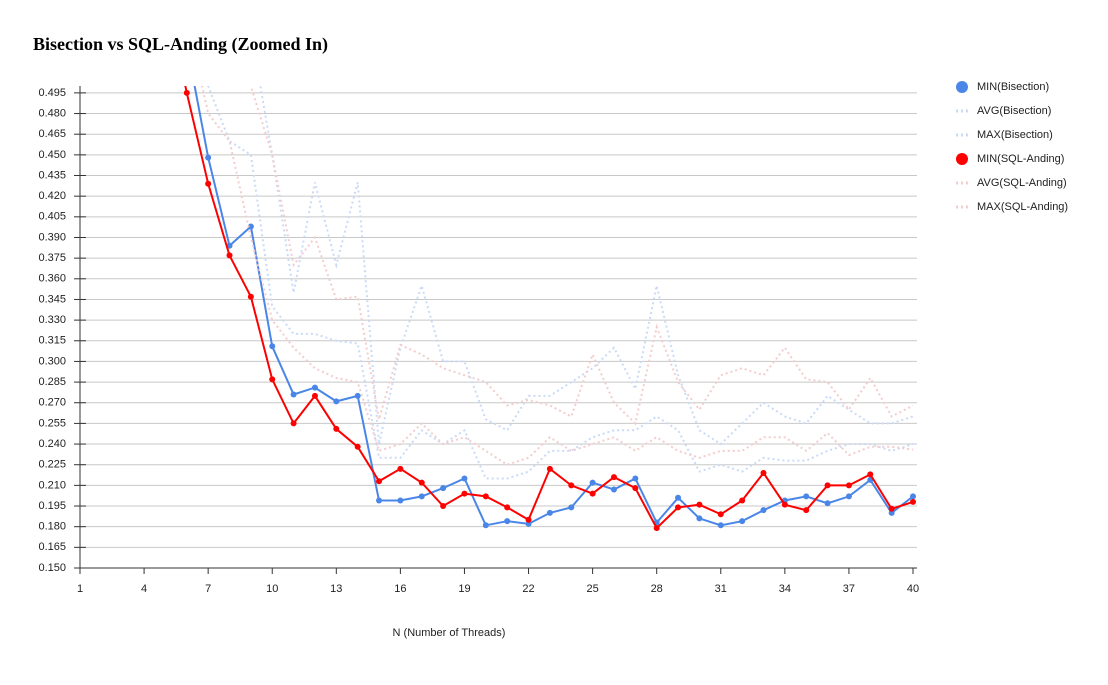 The image size is (1108, 685). What do you see at coordinates (528, 589) in the screenshot?
I see `x-tick-label: 22` at bounding box center [528, 589].